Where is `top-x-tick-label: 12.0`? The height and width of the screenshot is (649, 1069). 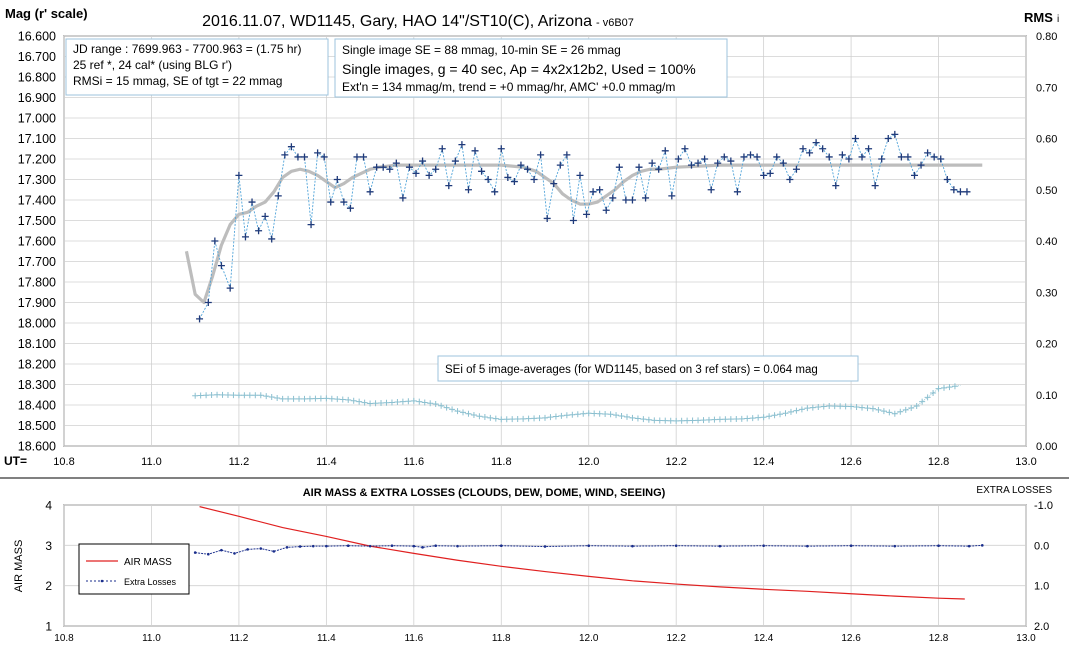 top-x-tick-label: 12.0 is located at coordinates (588, 462).